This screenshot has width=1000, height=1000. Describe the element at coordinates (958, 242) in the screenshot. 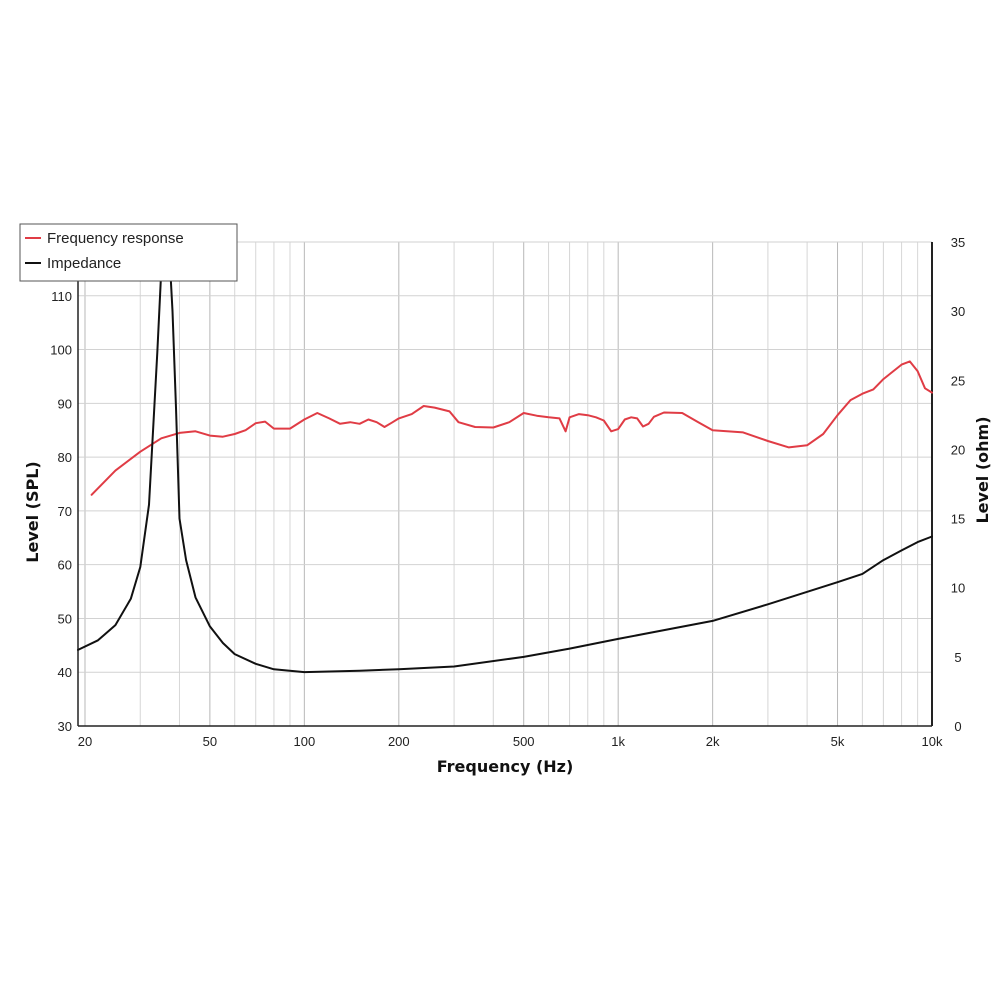

I see `right-y-tick-label: 35` at that location.